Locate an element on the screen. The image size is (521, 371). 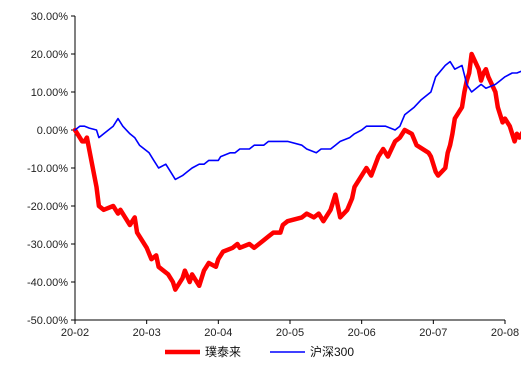
y-tick-label: 0.00% is located at coordinates (52, 131).